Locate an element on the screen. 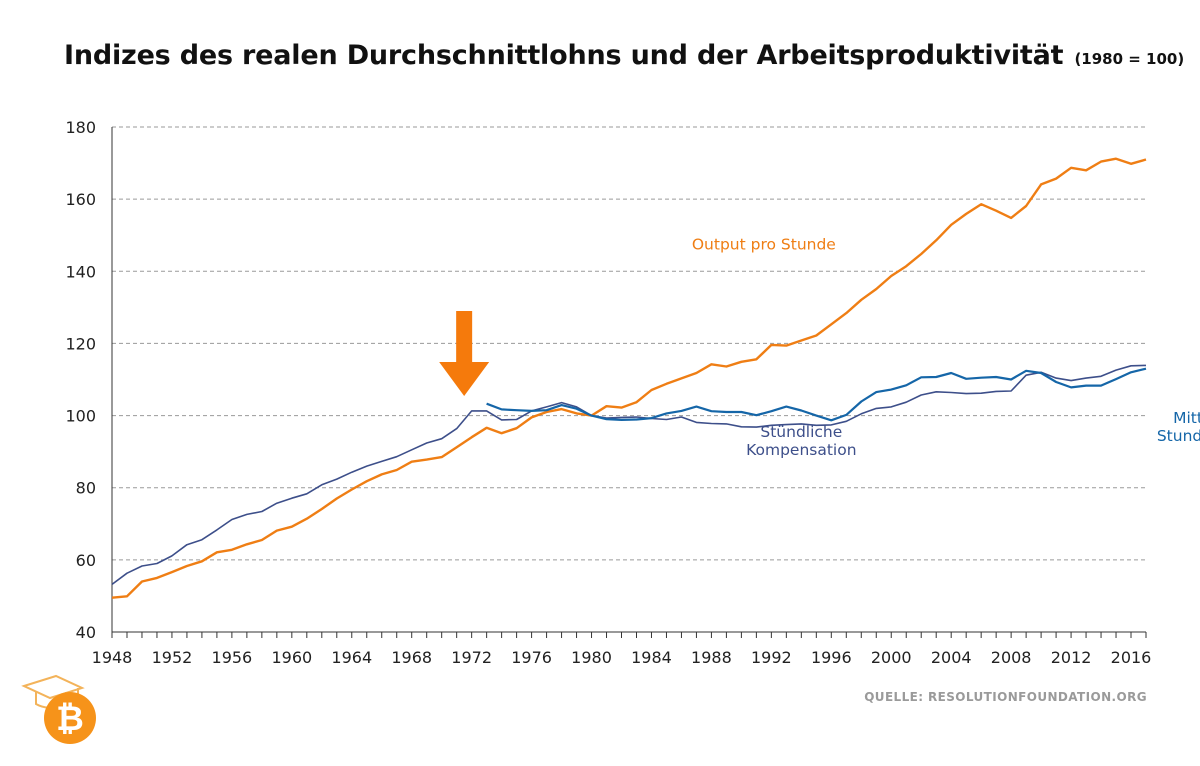  x-tick-label: 1968 is located at coordinates (411, 657).